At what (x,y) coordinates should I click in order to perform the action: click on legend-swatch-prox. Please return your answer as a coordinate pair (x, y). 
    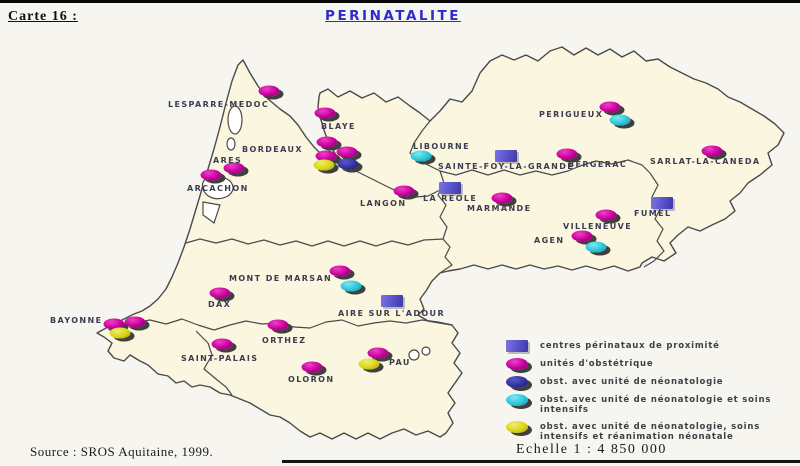
    Looking at the image, I should click on (517, 346).